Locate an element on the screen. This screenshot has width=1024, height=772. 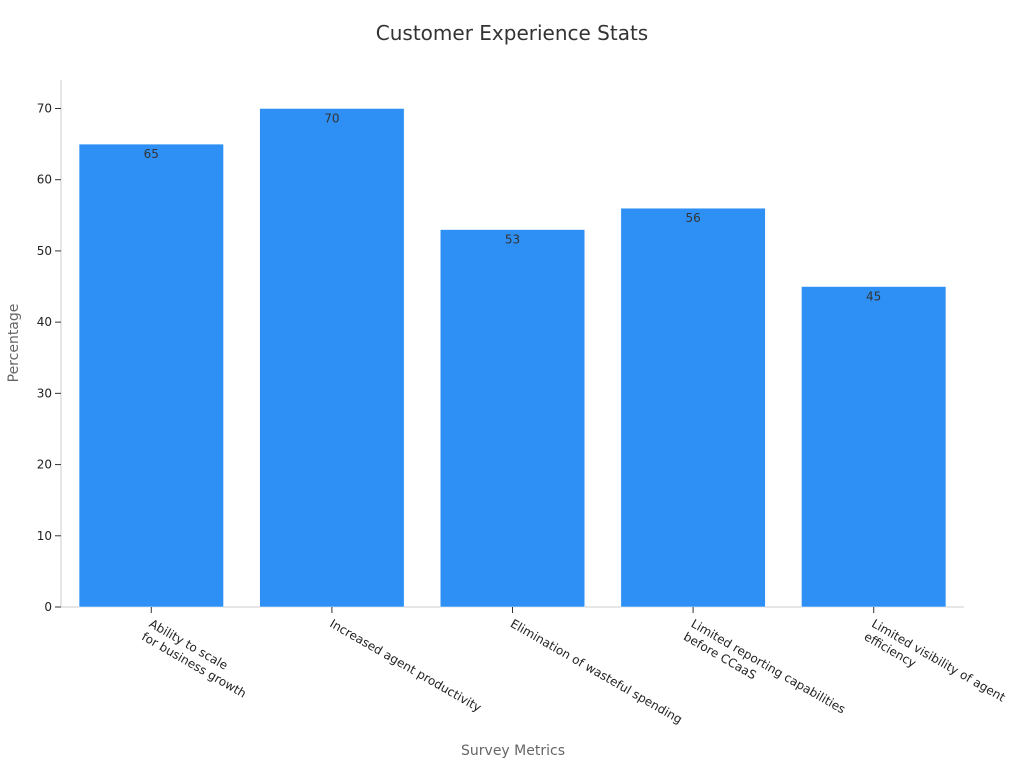
data-label: 53 is located at coordinates (512, 240).